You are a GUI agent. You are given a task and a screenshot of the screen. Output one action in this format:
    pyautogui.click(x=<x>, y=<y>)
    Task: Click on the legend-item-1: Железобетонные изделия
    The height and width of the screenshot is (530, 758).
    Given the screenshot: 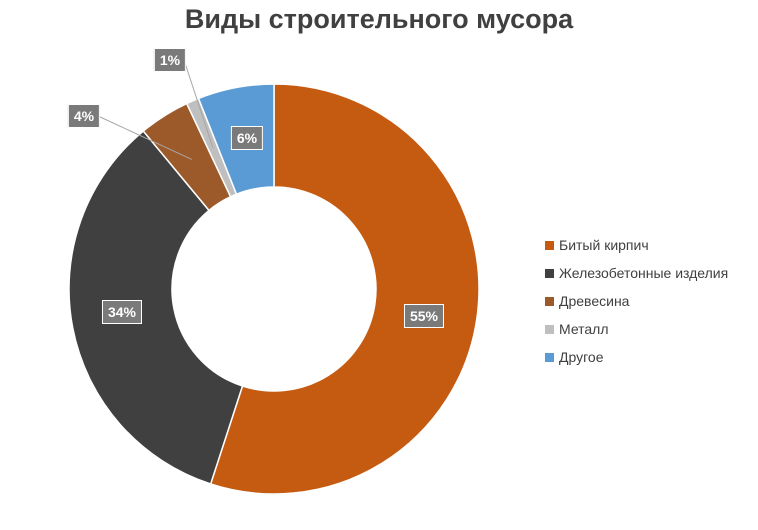 What is the action you would take?
    pyautogui.click(x=636, y=273)
    